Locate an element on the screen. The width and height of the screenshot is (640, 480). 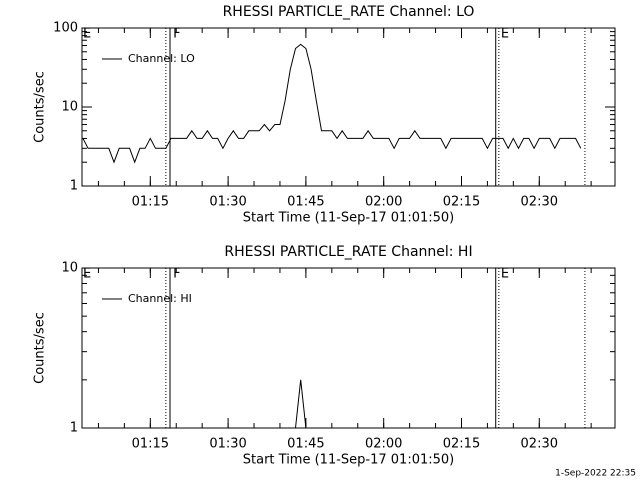
chart-title: RHESSI PARTICLE_RATE Channel: LO is located at coordinates (349, 12).